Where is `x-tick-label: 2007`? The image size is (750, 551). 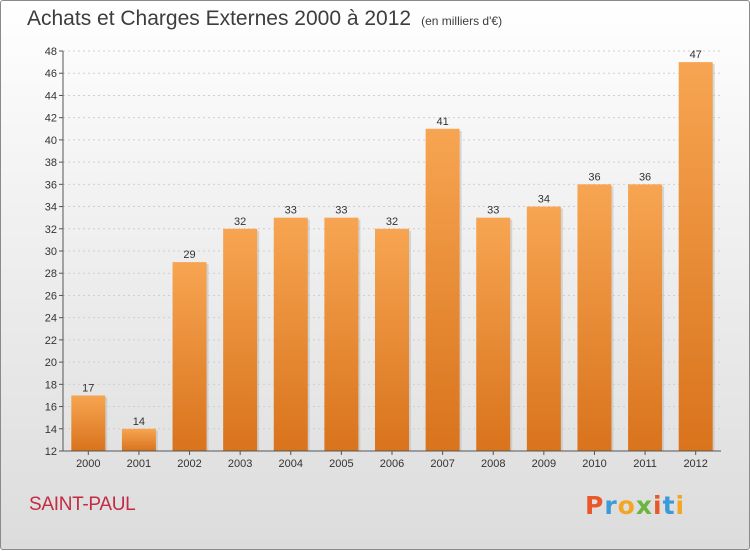 x-tick-label: 2007 is located at coordinates (442, 464).